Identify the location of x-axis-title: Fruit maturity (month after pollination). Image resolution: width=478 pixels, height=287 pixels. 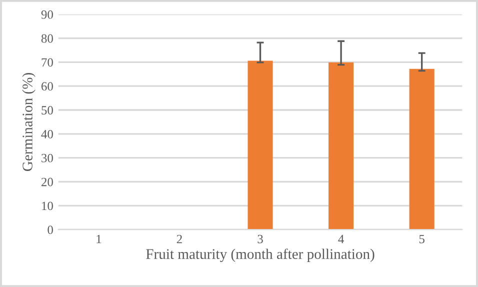
(260, 255).